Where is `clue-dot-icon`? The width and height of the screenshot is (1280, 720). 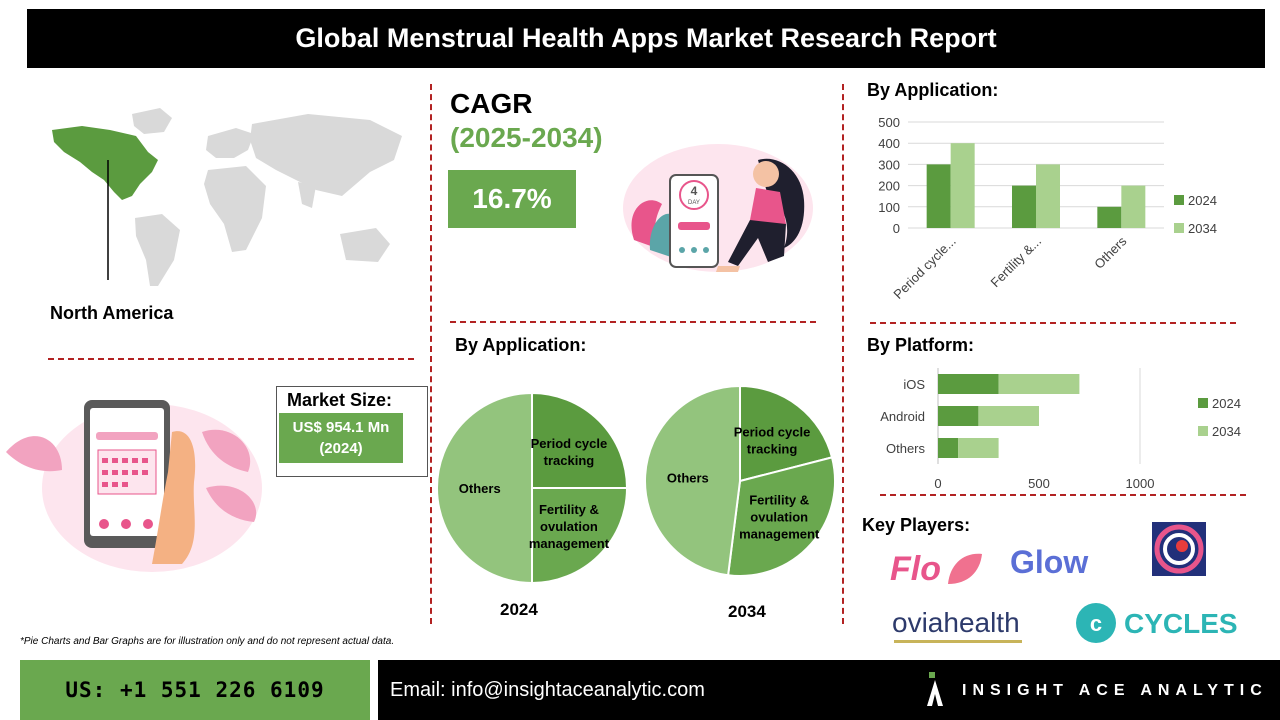 clue-dot-icon is located at coordinates (1182, 546).